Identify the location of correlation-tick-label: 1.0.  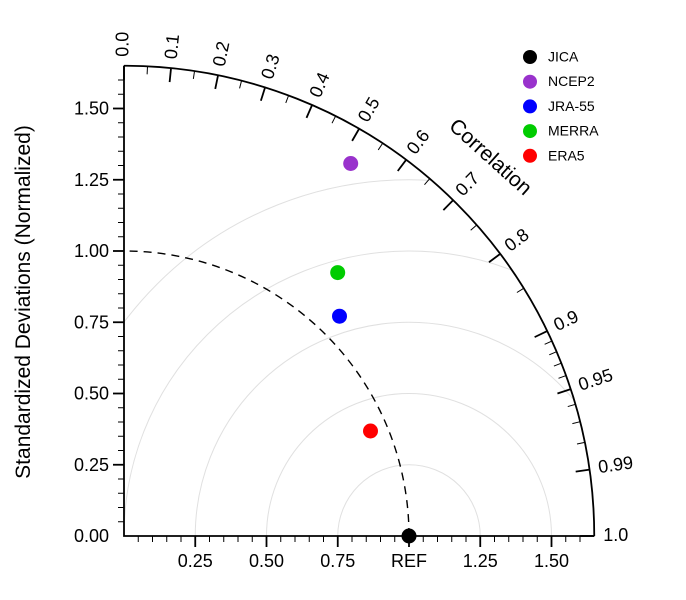
(615, 535).